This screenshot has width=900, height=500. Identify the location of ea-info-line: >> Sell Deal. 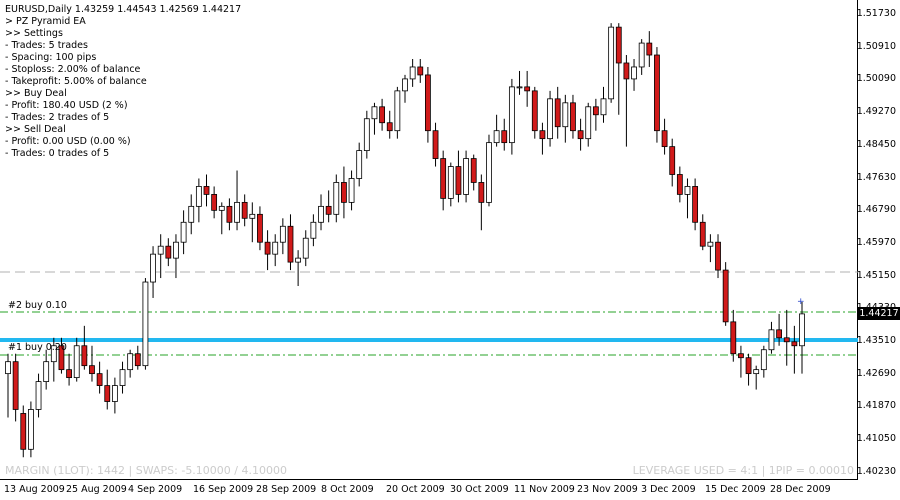
(35, 129).